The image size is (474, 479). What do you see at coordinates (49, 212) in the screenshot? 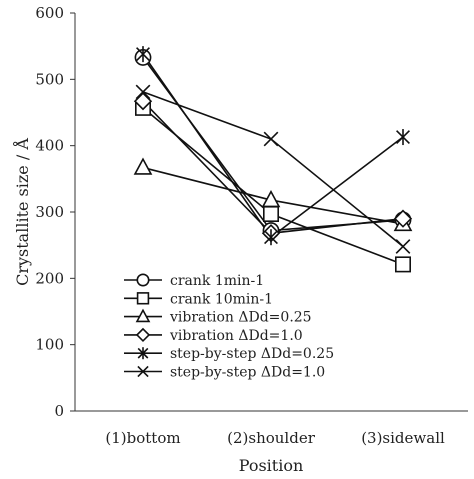
I see `y-tick-label: 300` at bounding box center [49, 212].